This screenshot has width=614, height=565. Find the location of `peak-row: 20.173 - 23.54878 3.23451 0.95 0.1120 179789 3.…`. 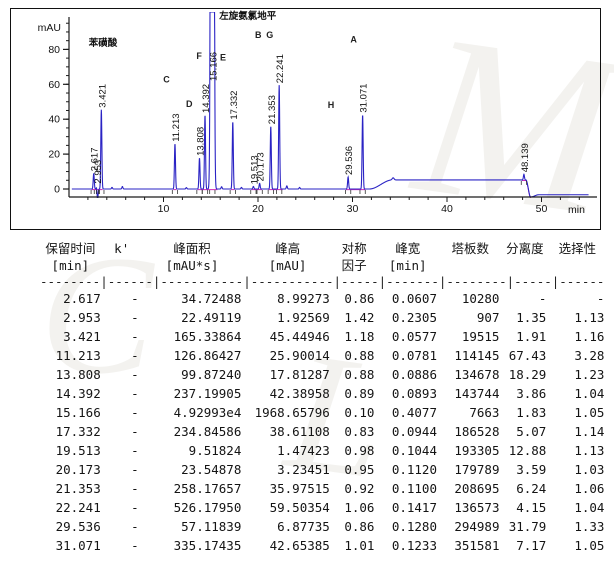

peak-row: 20.173 - 23.54878 3.23451 0.95 0.1120 179789 3.… is located at coordinates (324, 469).